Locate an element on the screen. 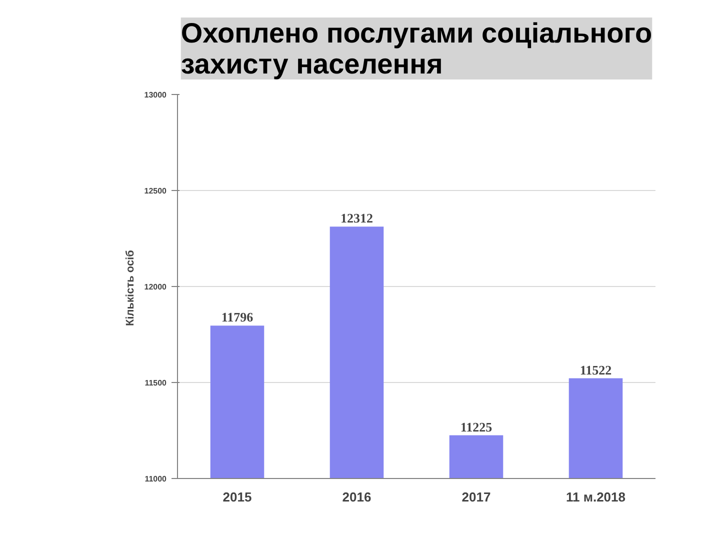 The image size is (720, 540). y-tick-label: 12000 is located at coordinates (156, 287).